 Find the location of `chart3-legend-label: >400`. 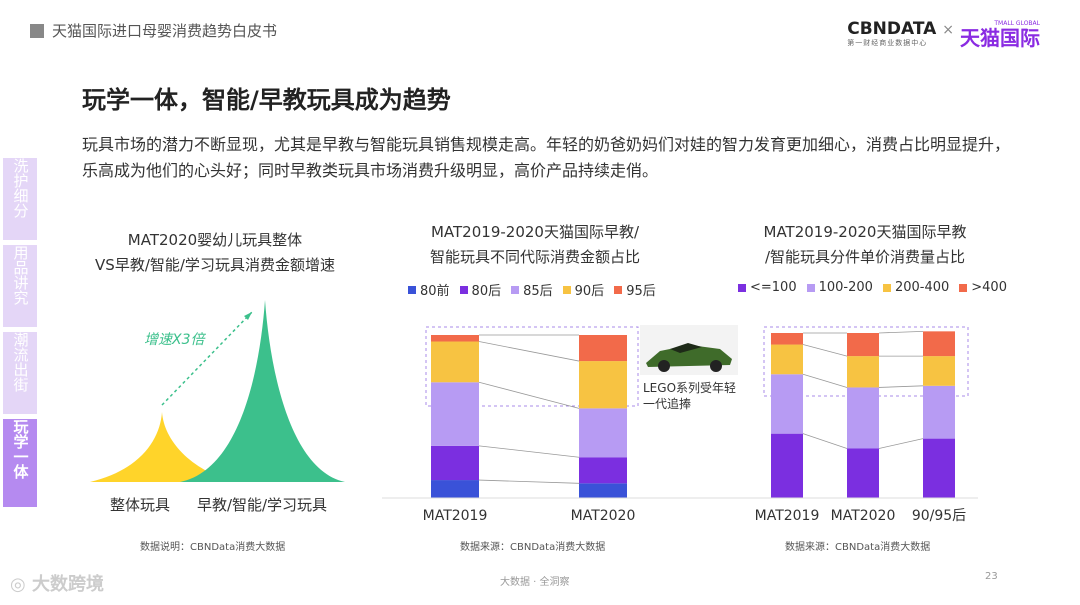

chart3-legend-label: >400 is located at coordinates (989, 287).